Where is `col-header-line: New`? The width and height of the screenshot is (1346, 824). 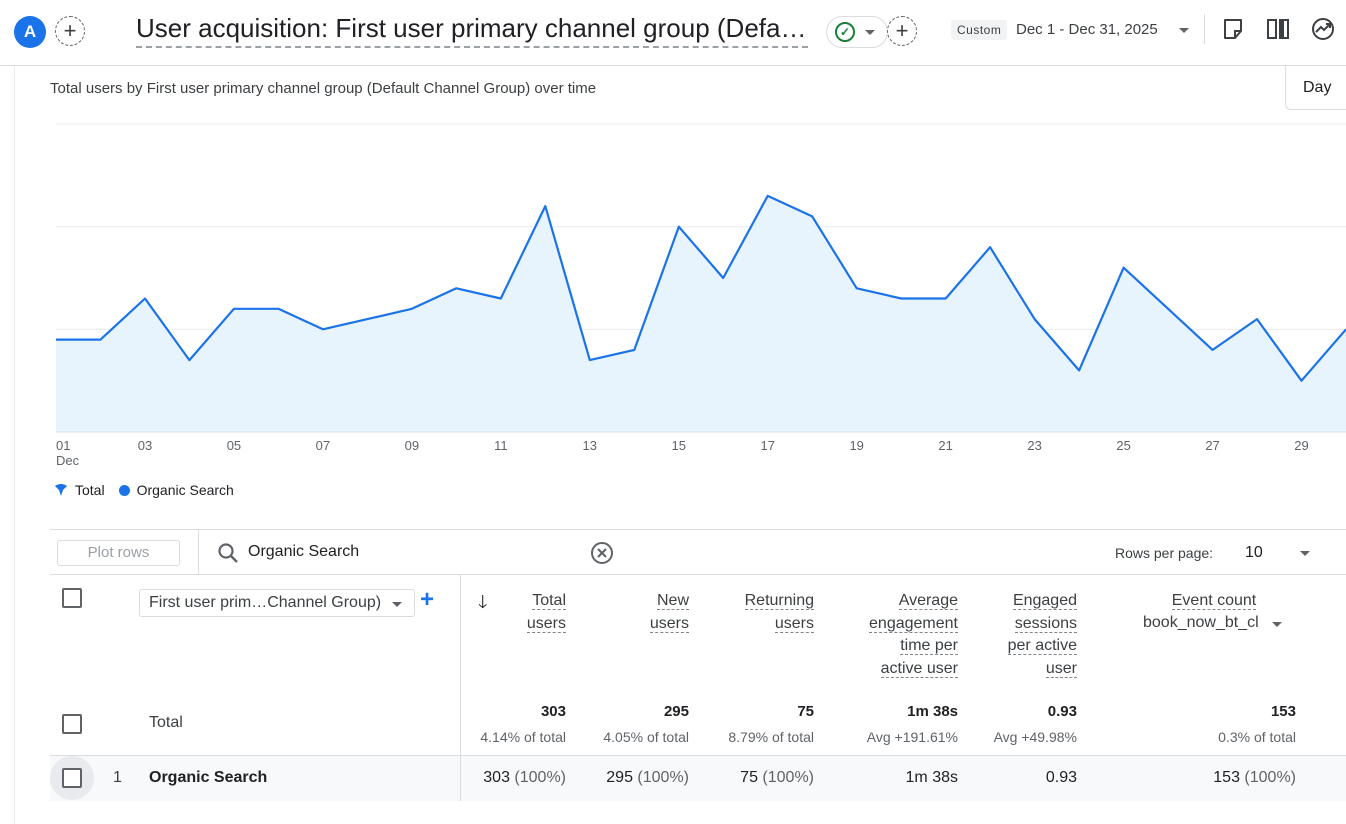 col-header-line: New is located at coordinates (672, 601).